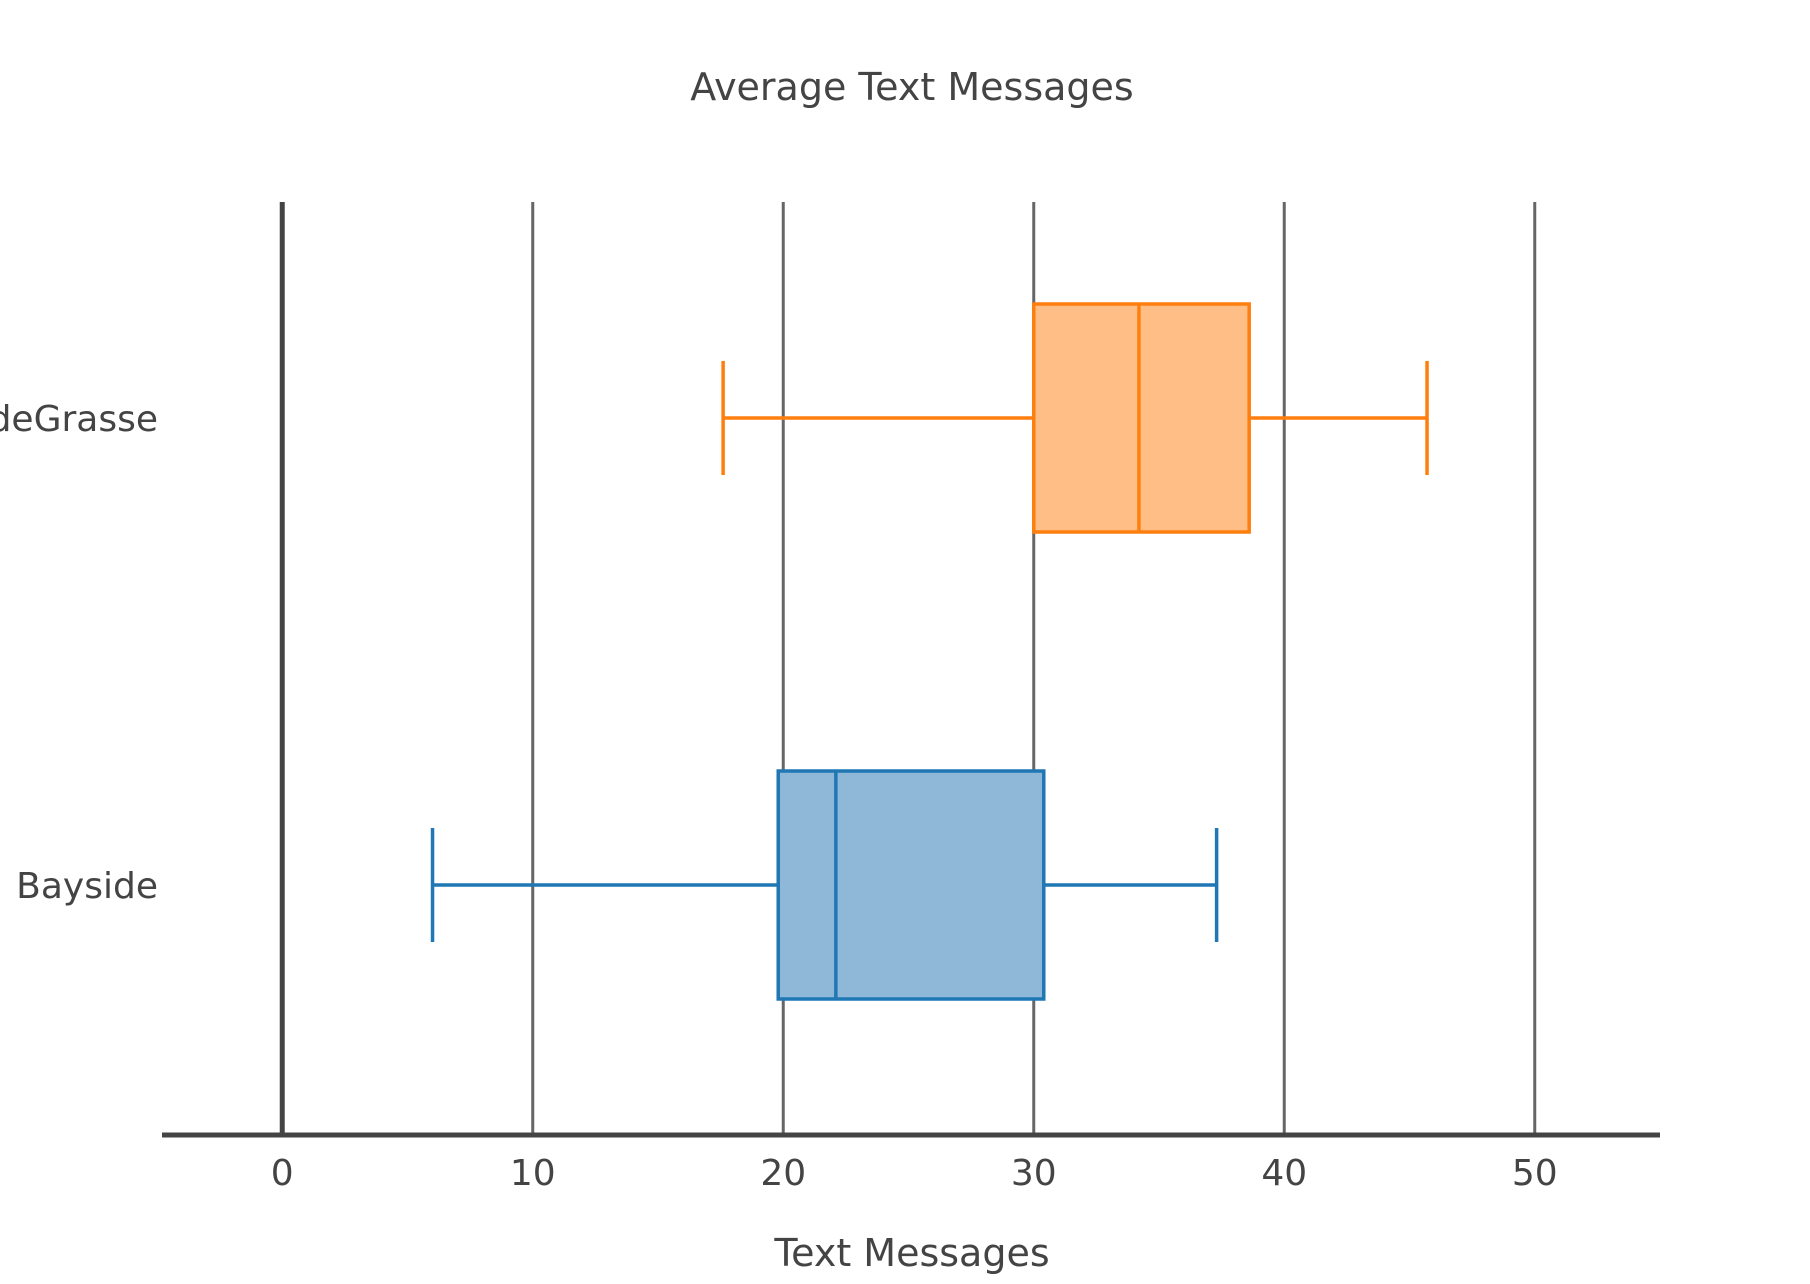 This screenshot has height=1284, width=1810. Describe the element at coordinates (911, 885) in the screenshot. I see `bayside-box` at that location.